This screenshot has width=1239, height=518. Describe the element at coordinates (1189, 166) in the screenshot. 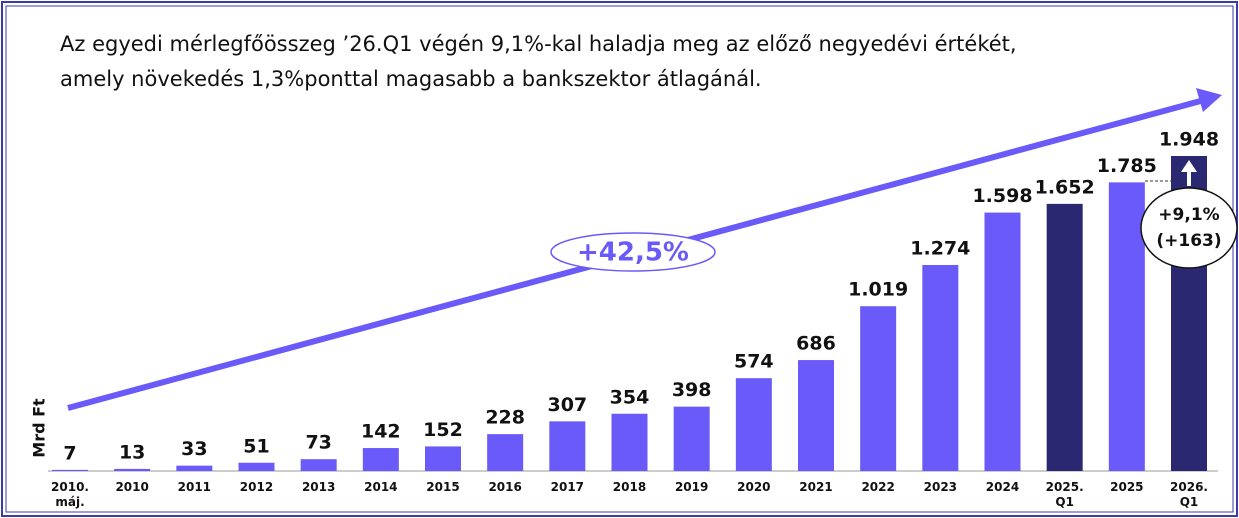

I see `growth-arrow-head` at that location.